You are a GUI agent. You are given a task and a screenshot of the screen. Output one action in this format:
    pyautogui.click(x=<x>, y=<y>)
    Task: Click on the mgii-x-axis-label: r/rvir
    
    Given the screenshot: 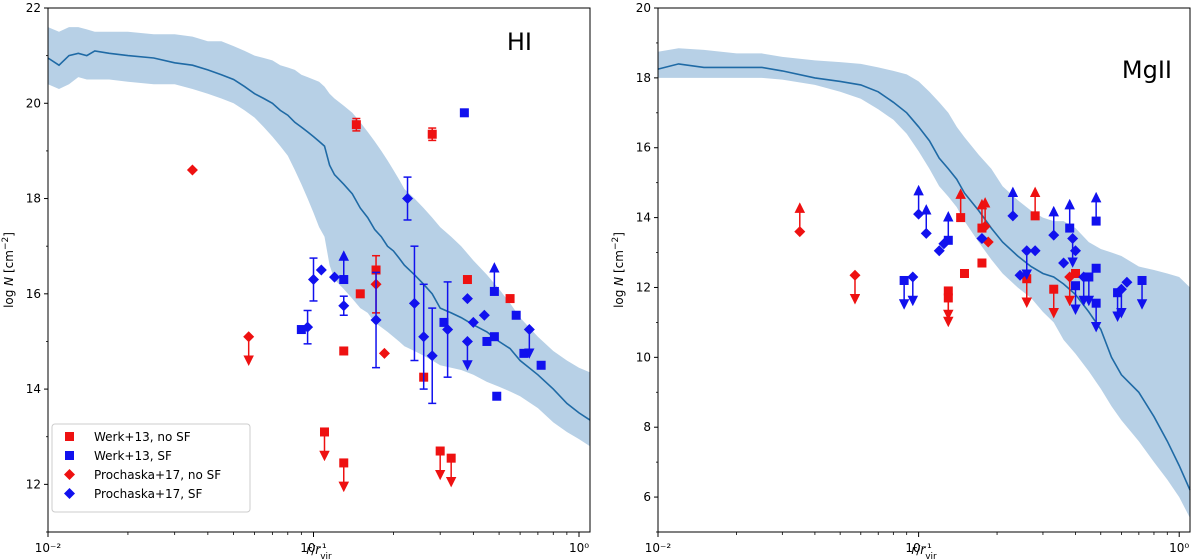 What is the action you would take?
    pyautogui.click(x=924, y=551)
    